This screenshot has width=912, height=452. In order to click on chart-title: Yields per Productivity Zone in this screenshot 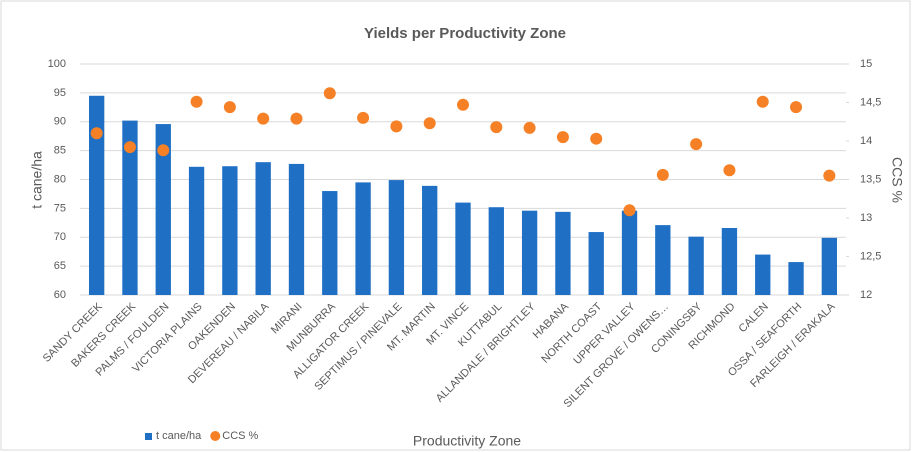, I will do `click(465, 33)`.